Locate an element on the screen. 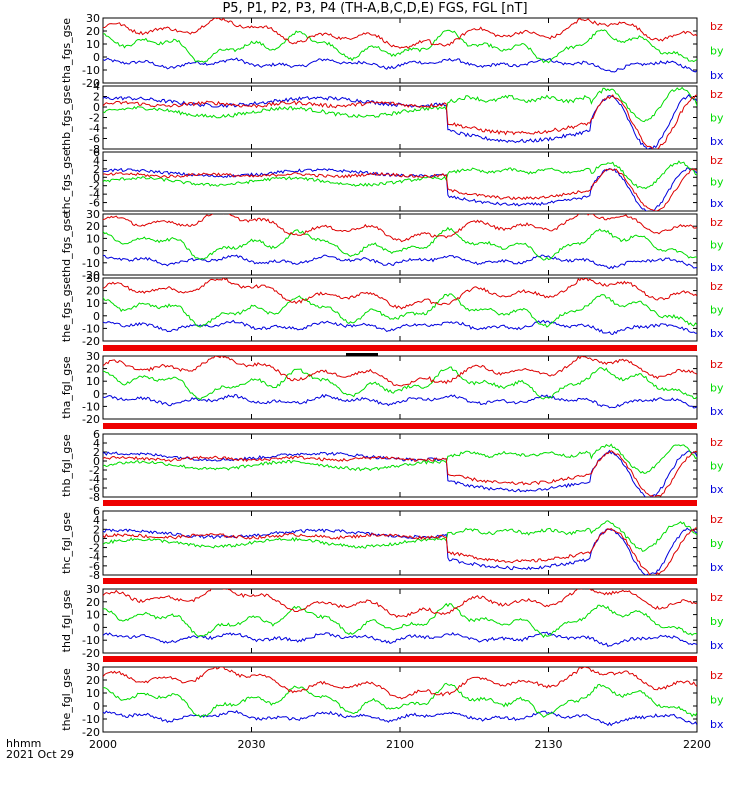 This screenshot has width=750, height=800. x-tick-label: 2000 is located at coordinates (103, 744).